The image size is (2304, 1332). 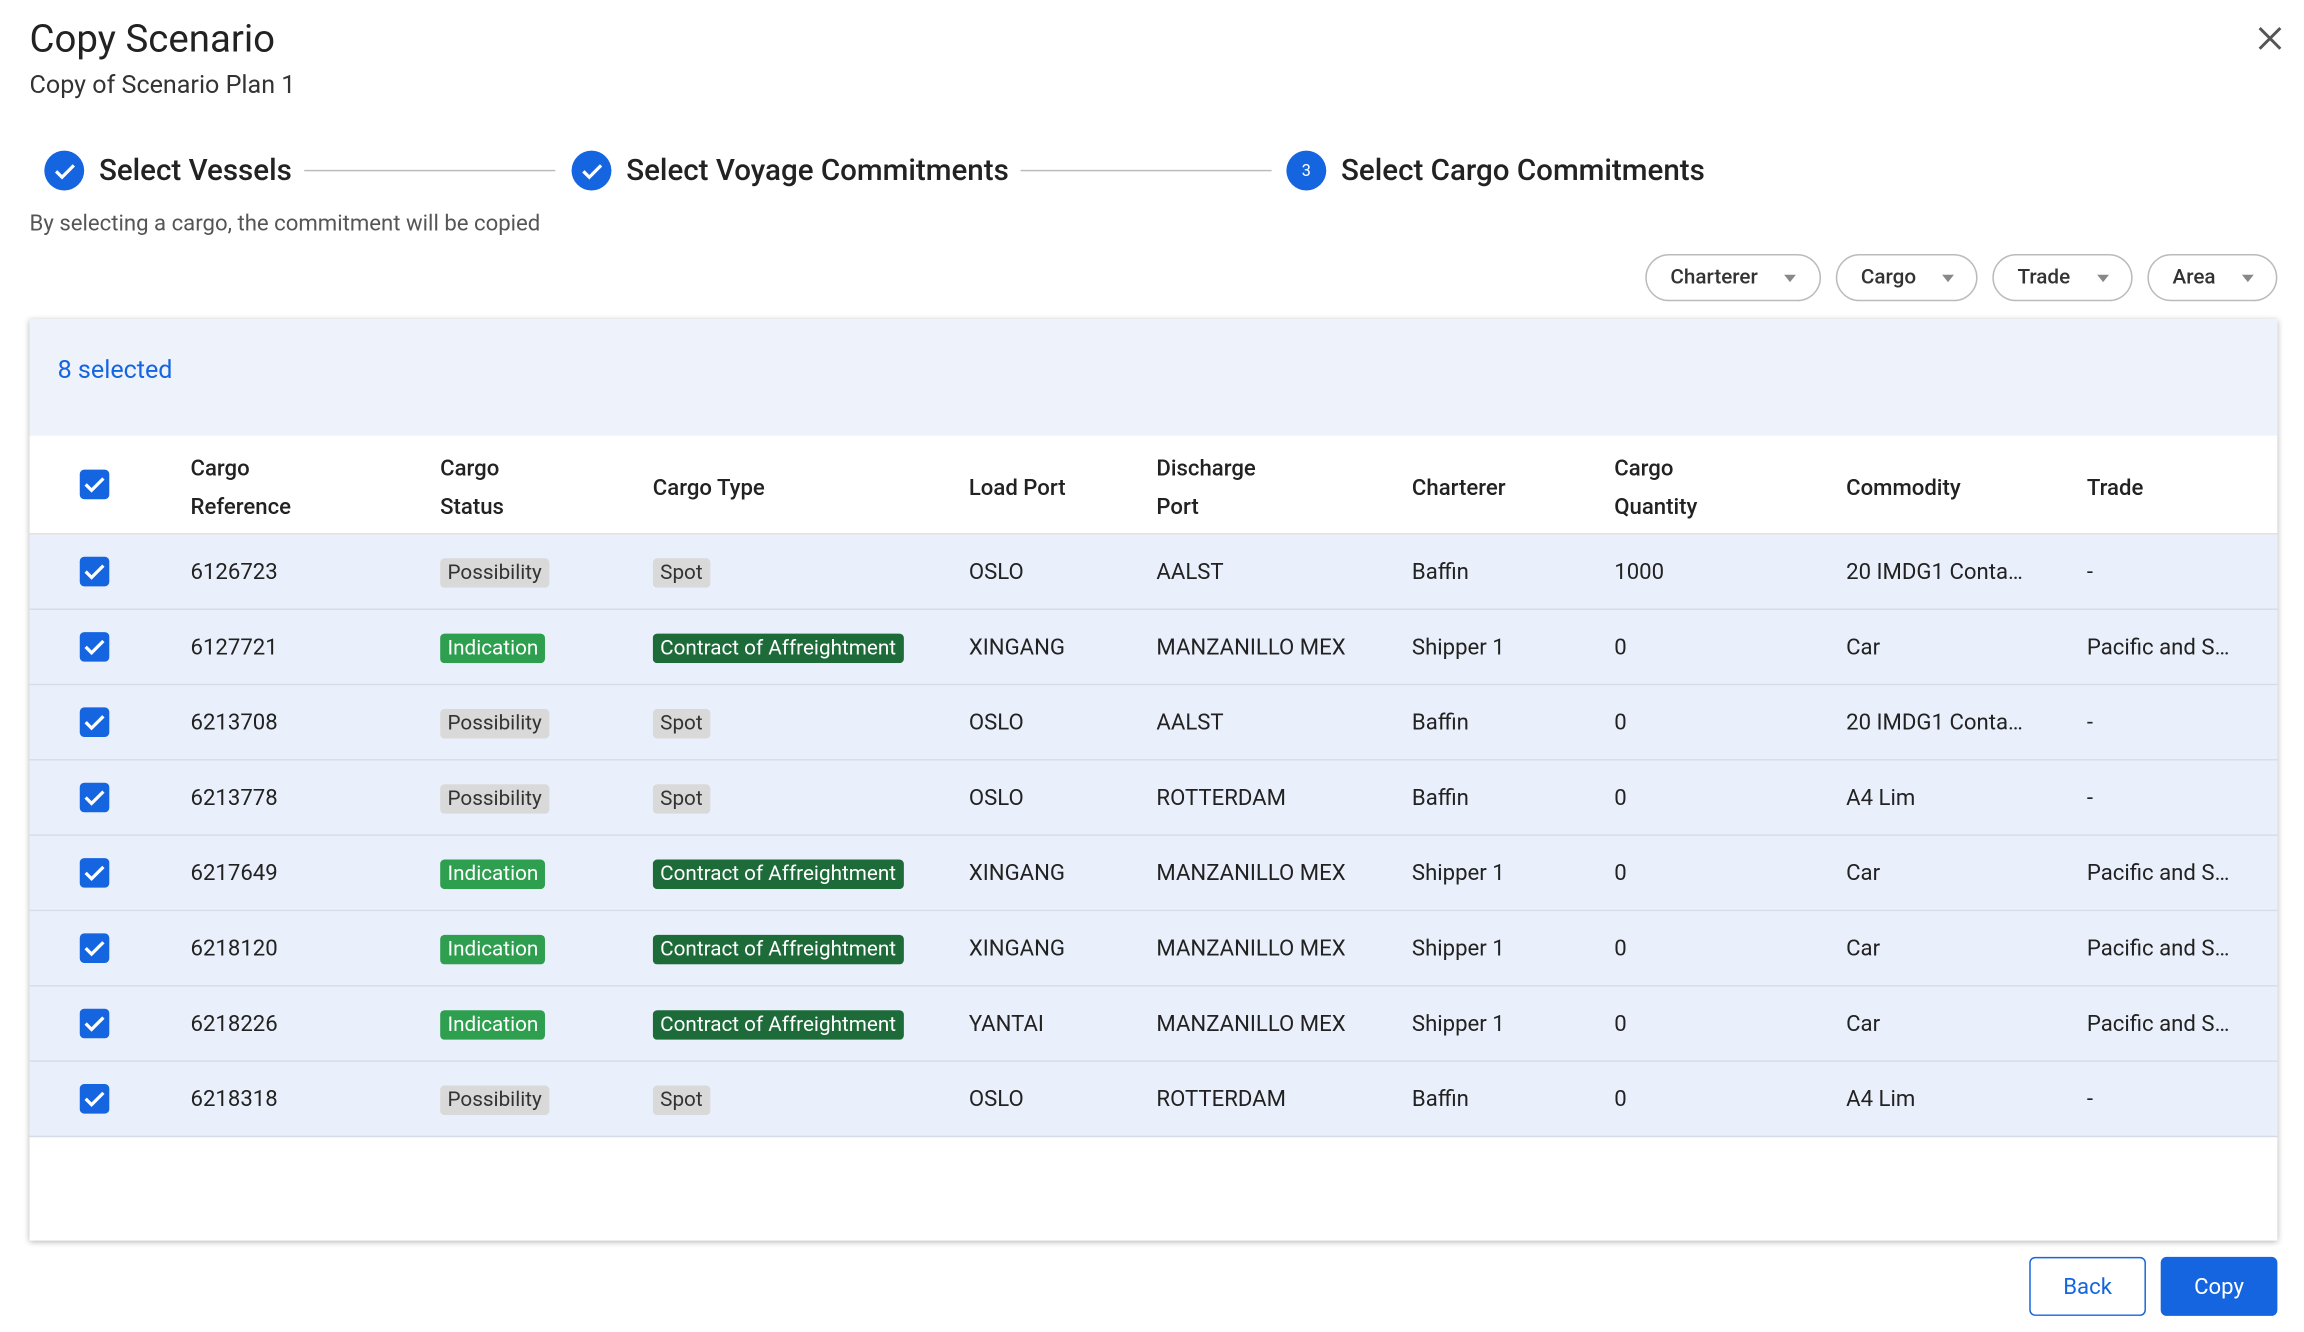 I want to click on table-cell: YANTAI, so click(x=1006, y=1023).